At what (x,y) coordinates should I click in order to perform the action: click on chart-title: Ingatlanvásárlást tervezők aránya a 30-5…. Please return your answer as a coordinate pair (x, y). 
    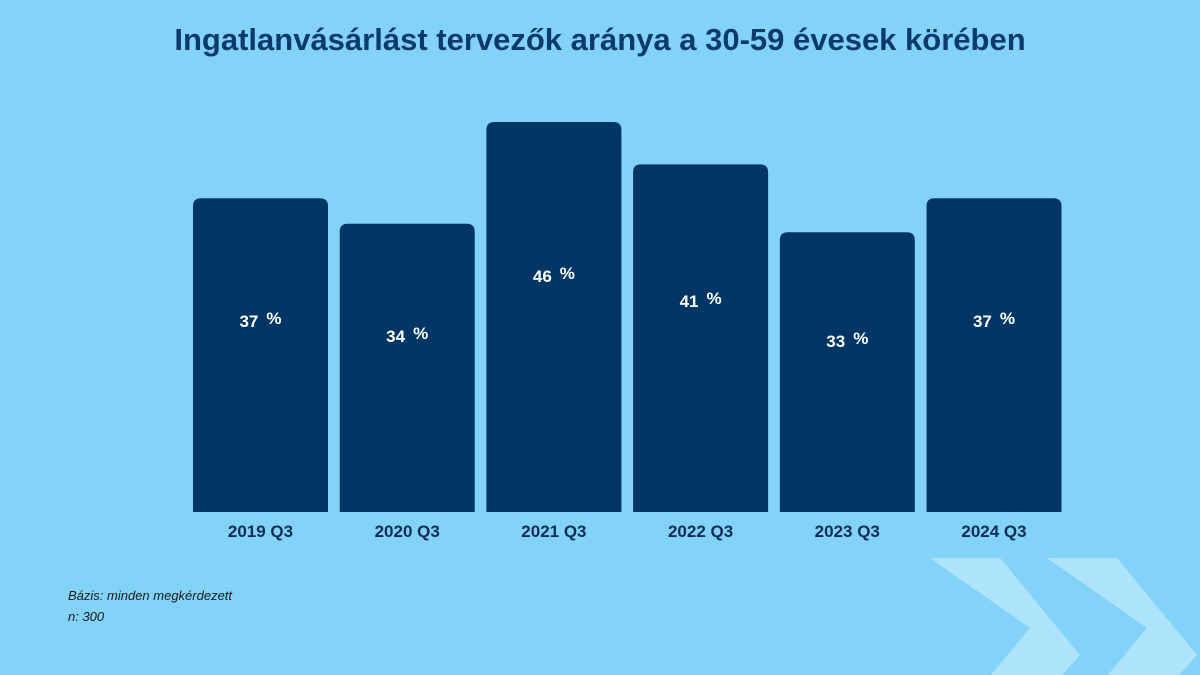
    Looking at the image, I should click on (600, 39).